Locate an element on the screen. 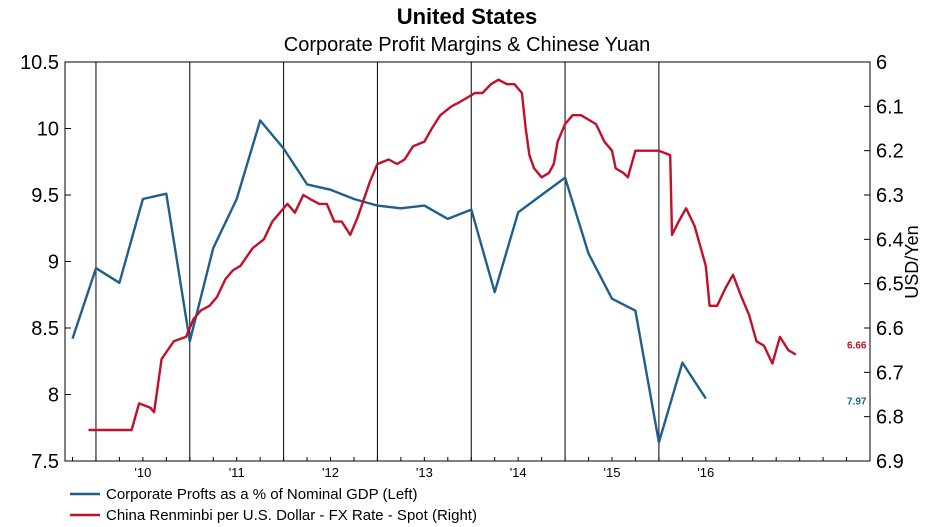 The height and width of the screenshot is (527, 933). x-tick-label: '11 is located at coordinates (237, 472).